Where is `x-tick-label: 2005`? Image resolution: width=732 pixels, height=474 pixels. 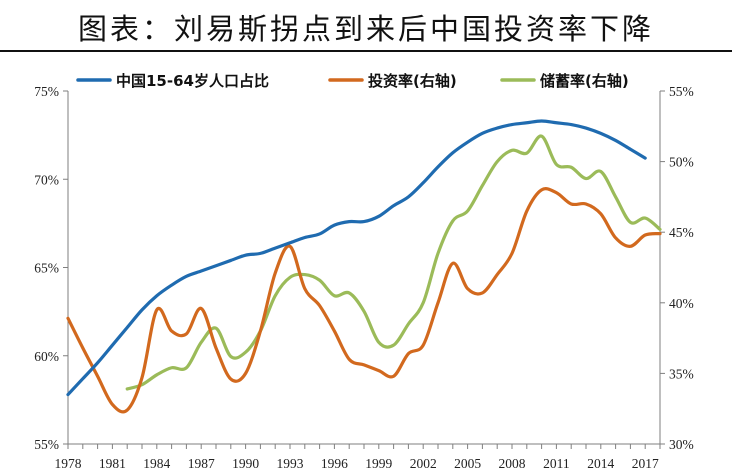
x-tick-label: 2005 is located at coordinates (467, 463).